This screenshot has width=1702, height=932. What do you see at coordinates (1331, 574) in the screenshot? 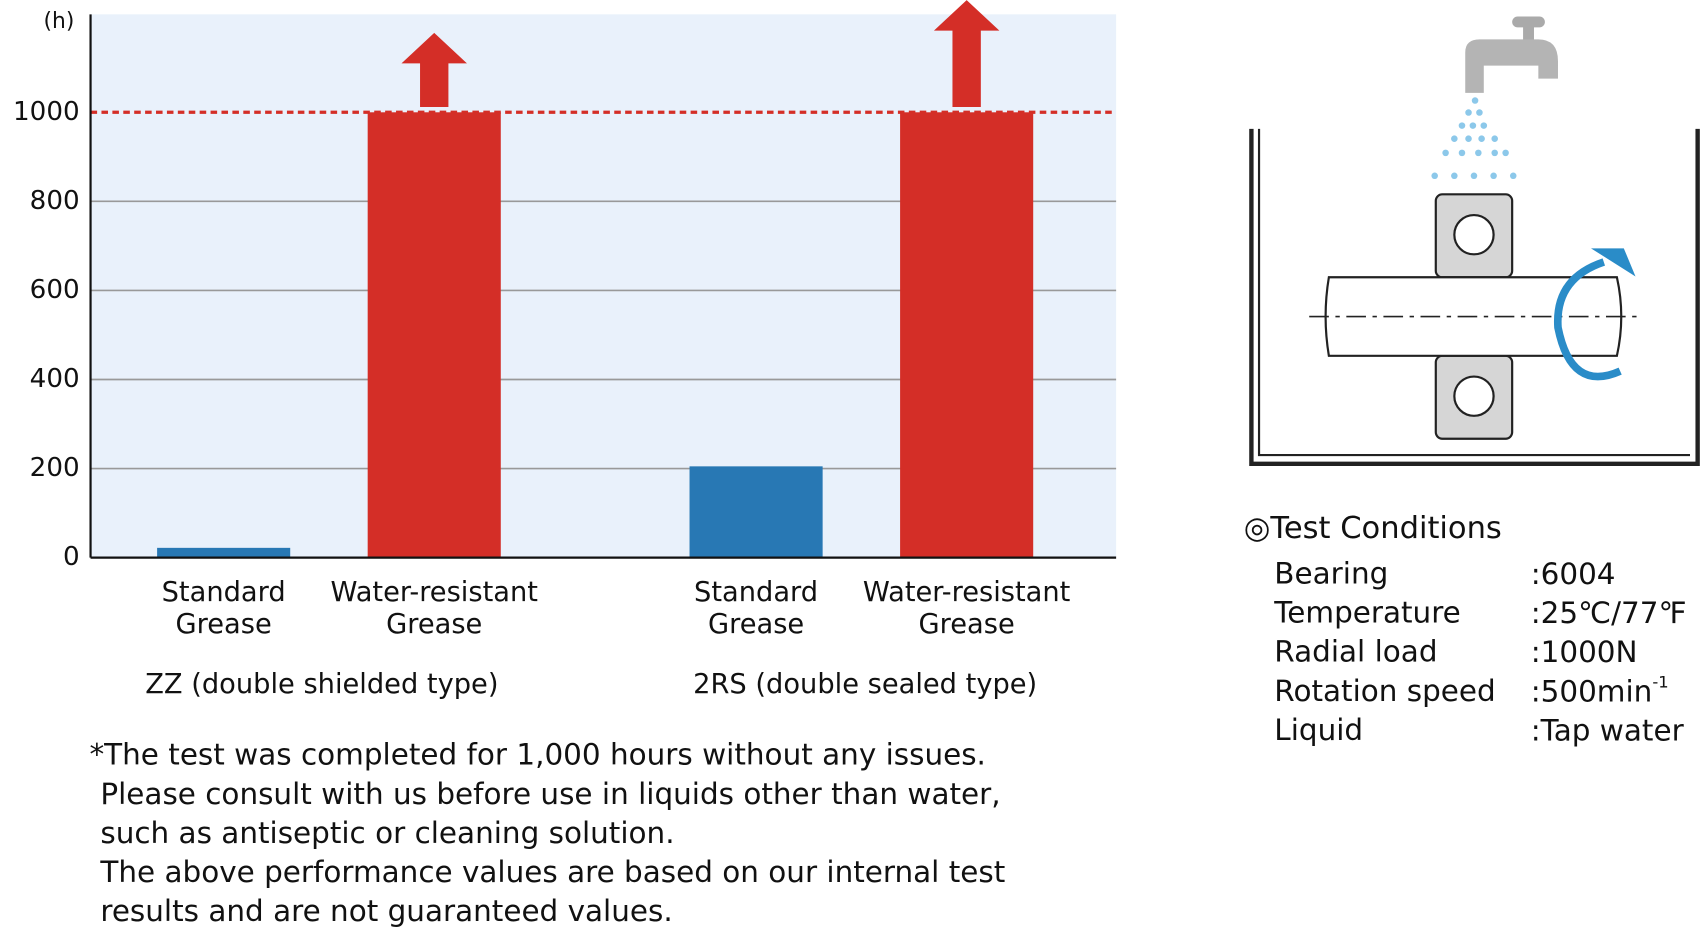
I see `condition-label: Bearing` at bounding box center [1331, 574].